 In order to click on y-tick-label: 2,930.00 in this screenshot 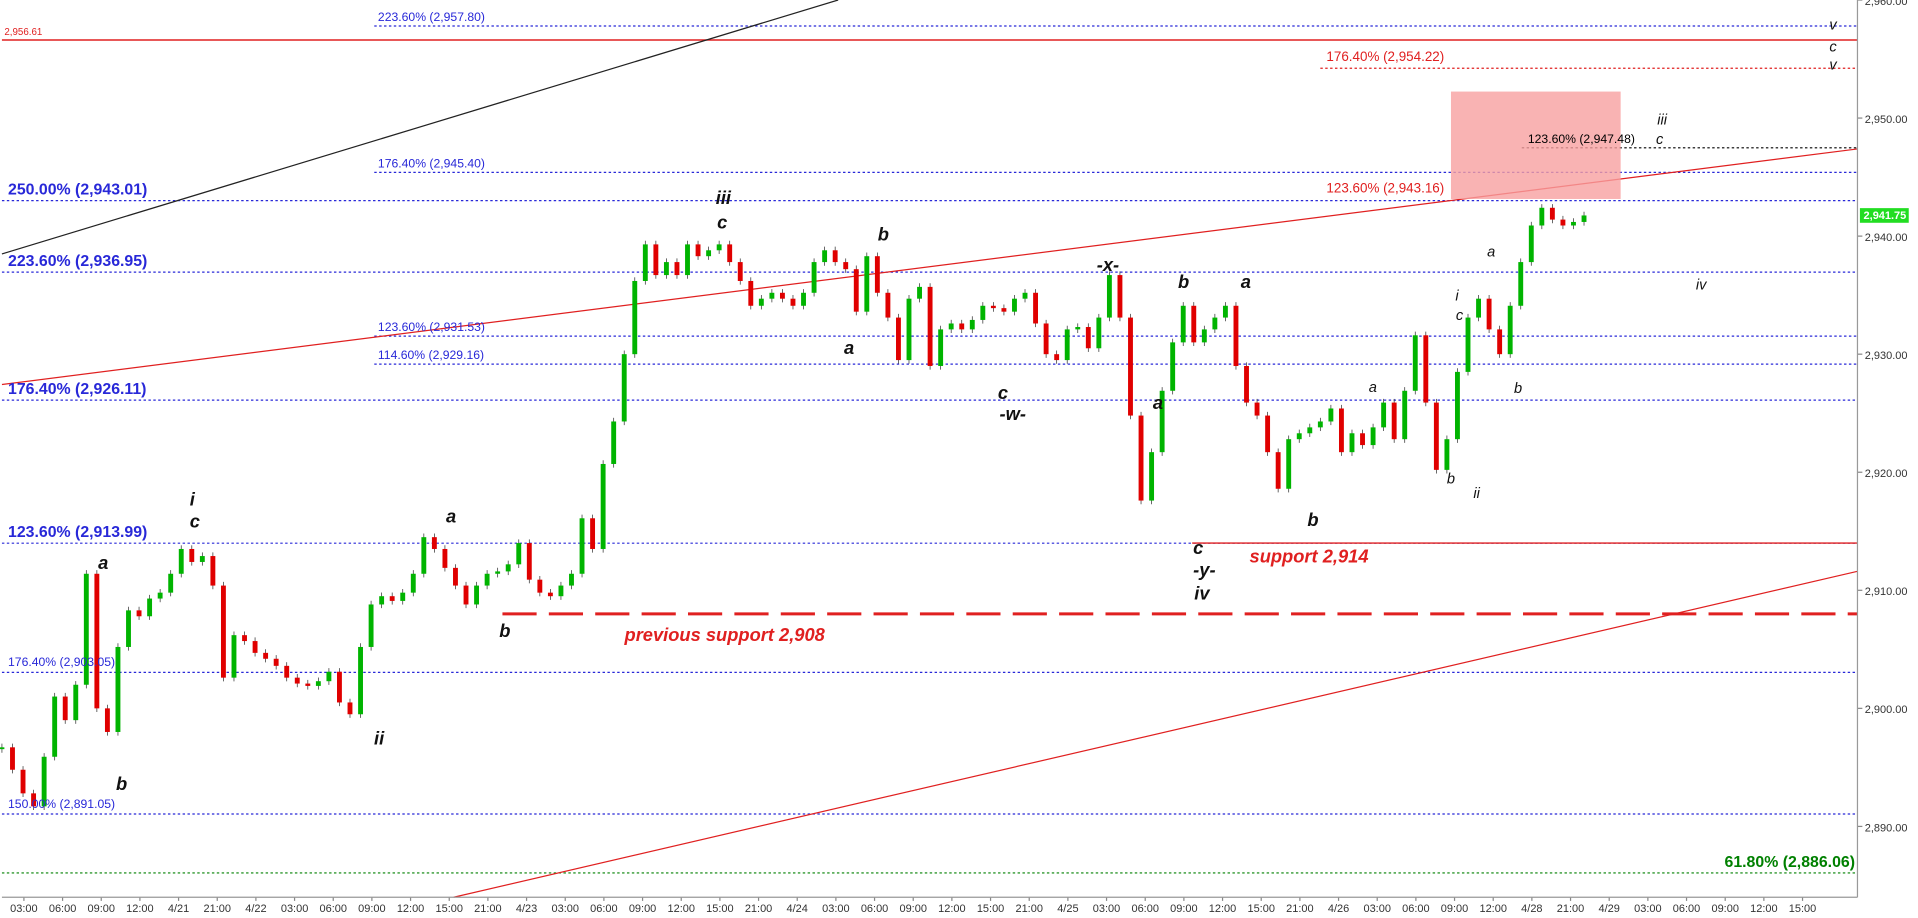, I will do `click(1886, 356)`.